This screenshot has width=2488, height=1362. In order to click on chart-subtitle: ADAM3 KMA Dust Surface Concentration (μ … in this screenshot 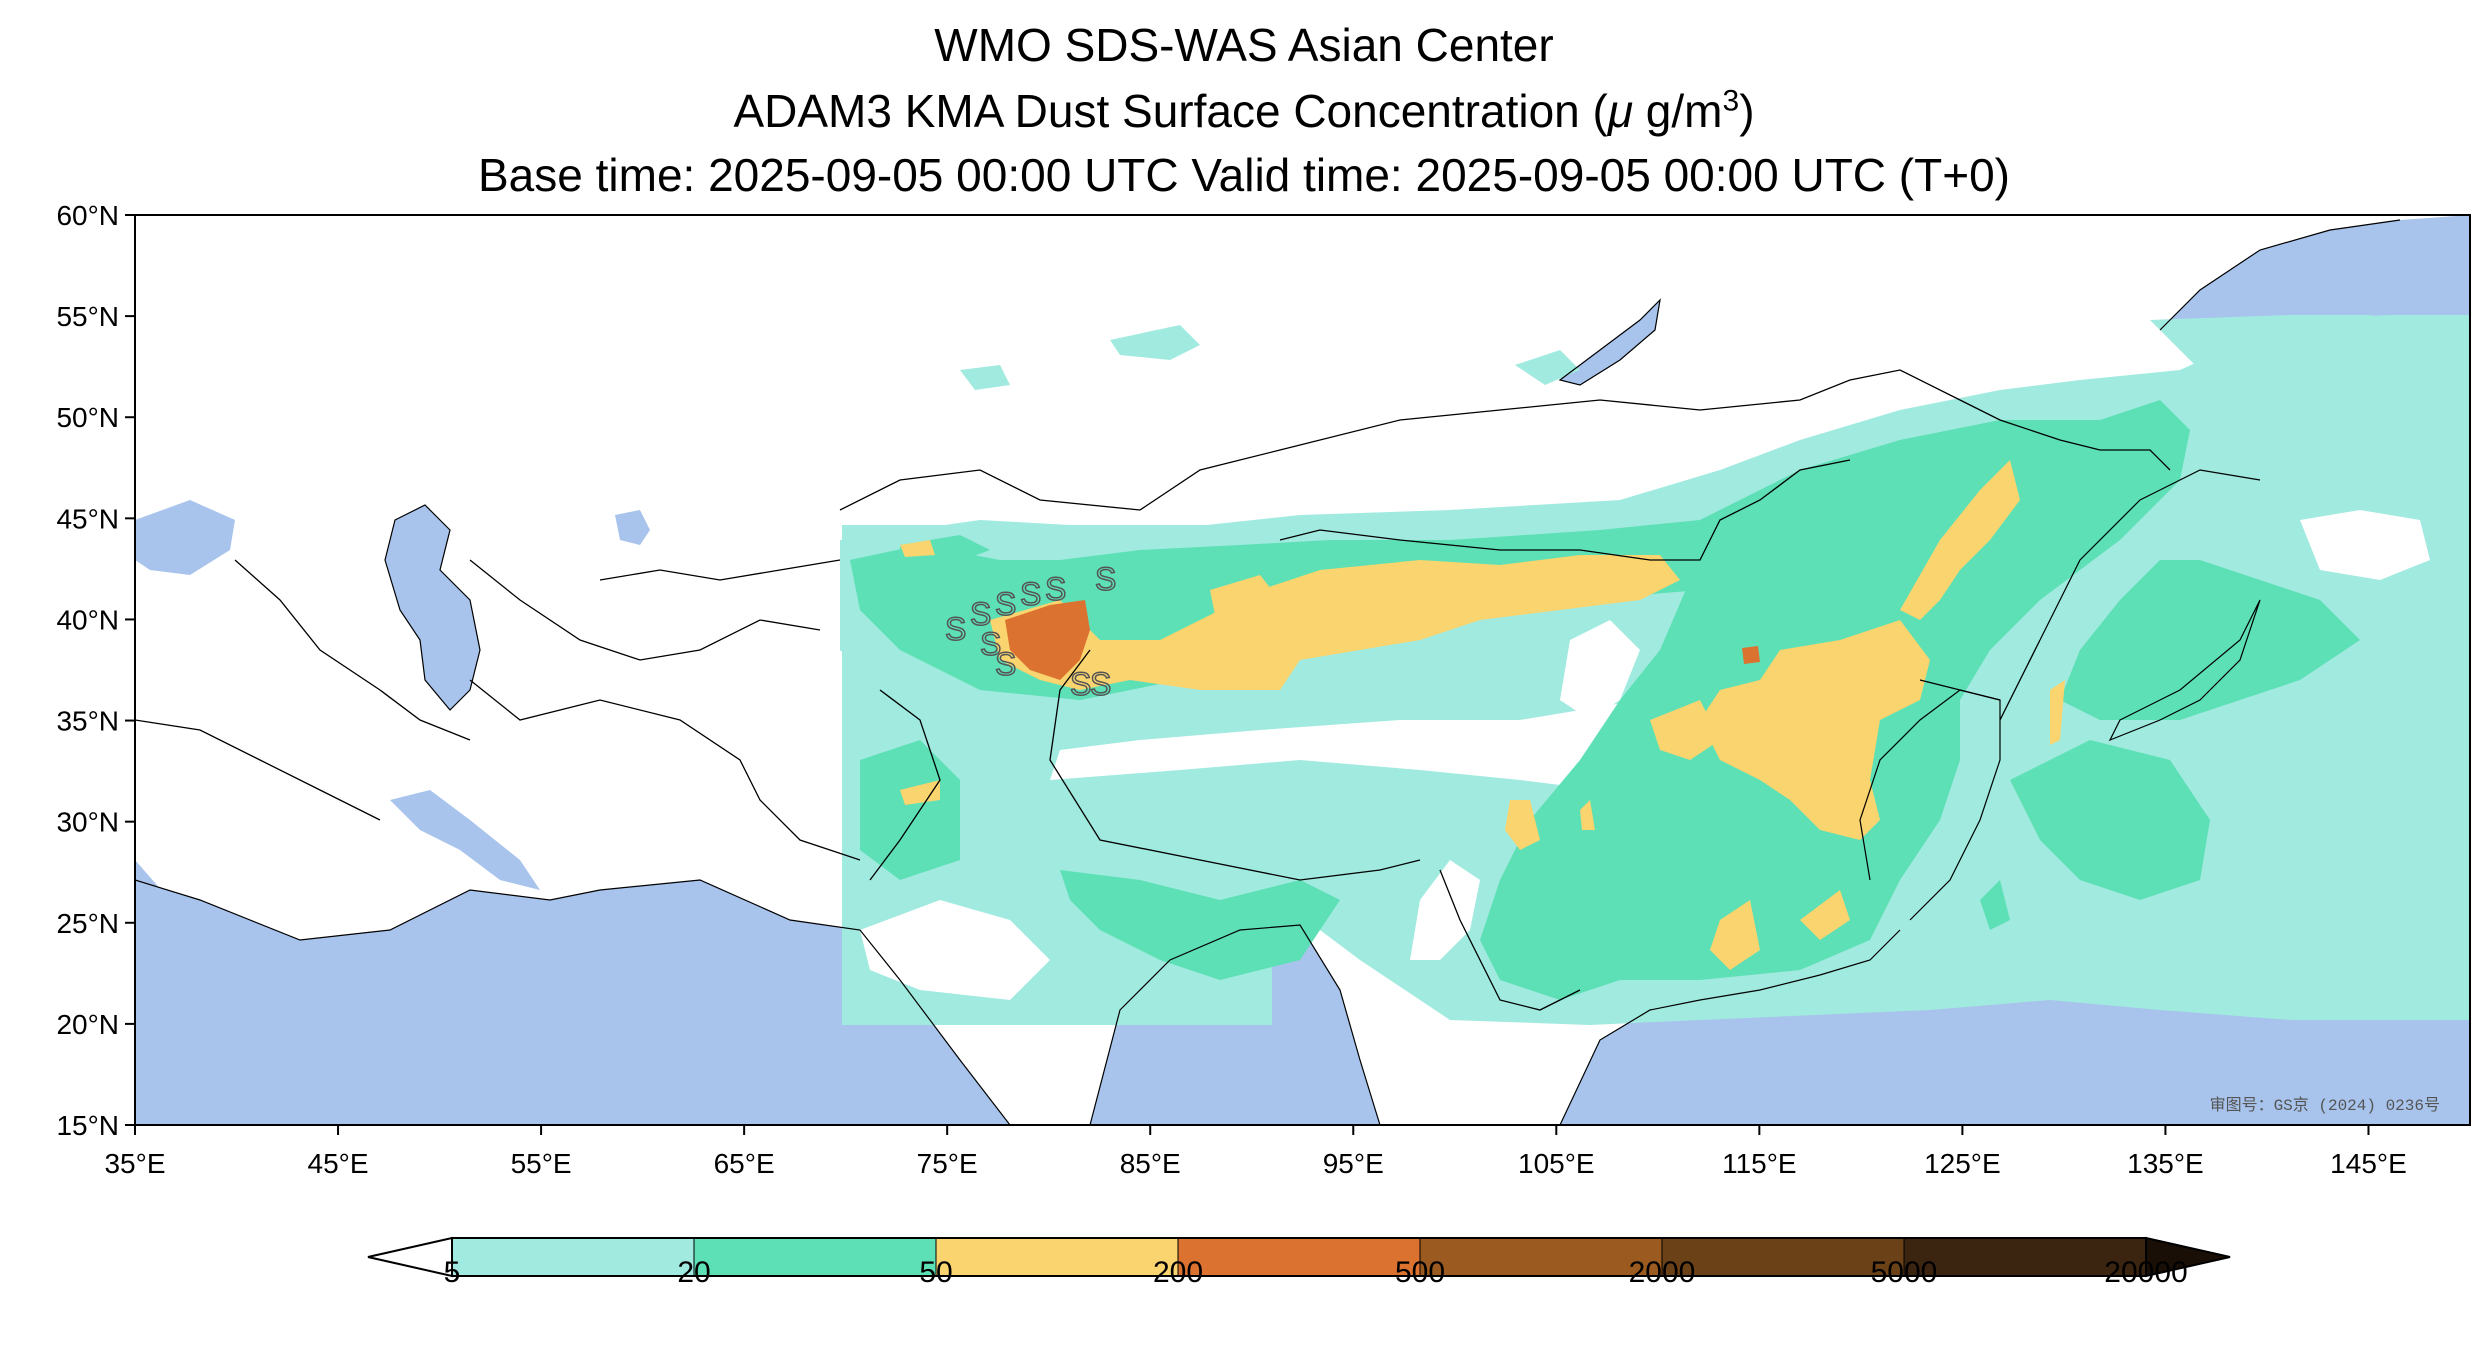, I will do `click(1244, 110)`.